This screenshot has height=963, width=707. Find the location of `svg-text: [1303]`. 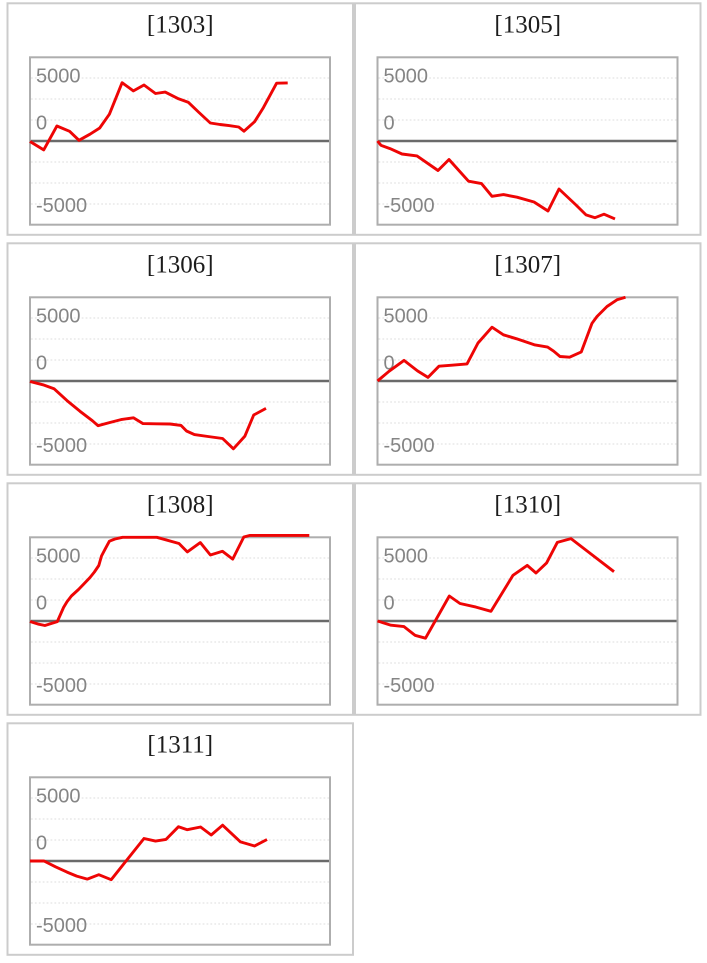

svg-text: [1303] is located at coordinates (180, 24).